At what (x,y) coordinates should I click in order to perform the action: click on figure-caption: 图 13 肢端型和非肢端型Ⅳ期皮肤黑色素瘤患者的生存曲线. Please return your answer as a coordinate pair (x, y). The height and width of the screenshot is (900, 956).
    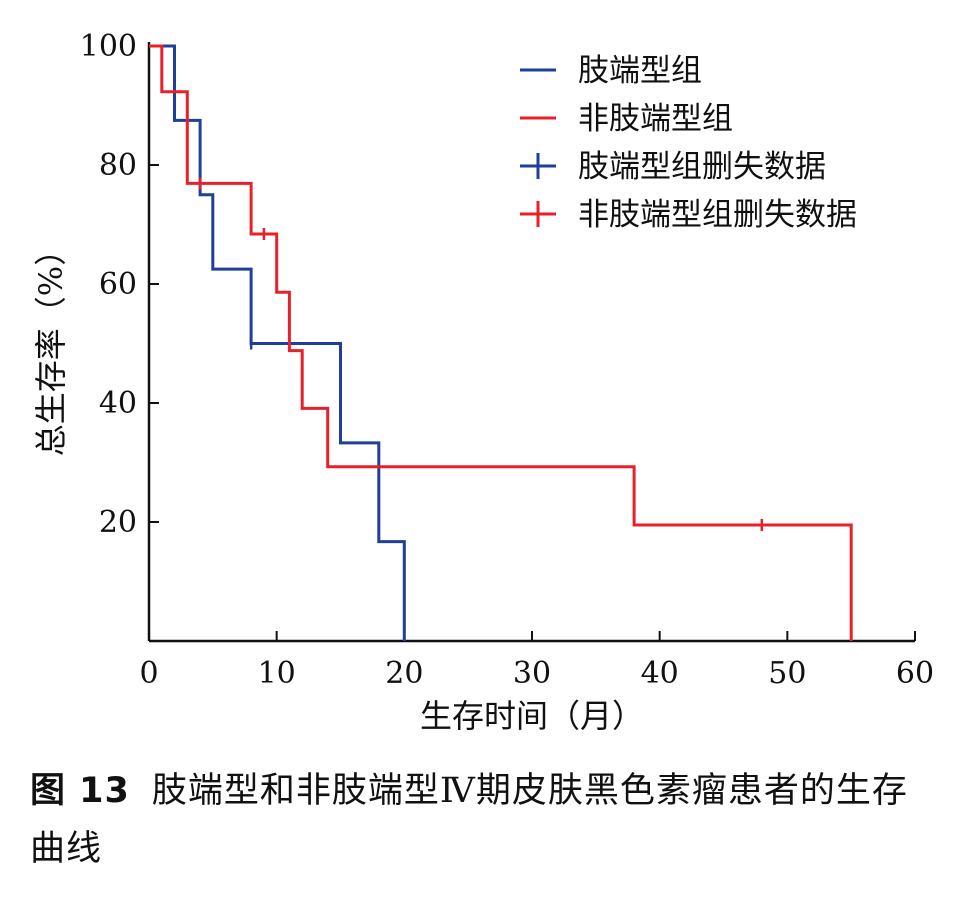
    Looking at the image, I should click on (480, 820).